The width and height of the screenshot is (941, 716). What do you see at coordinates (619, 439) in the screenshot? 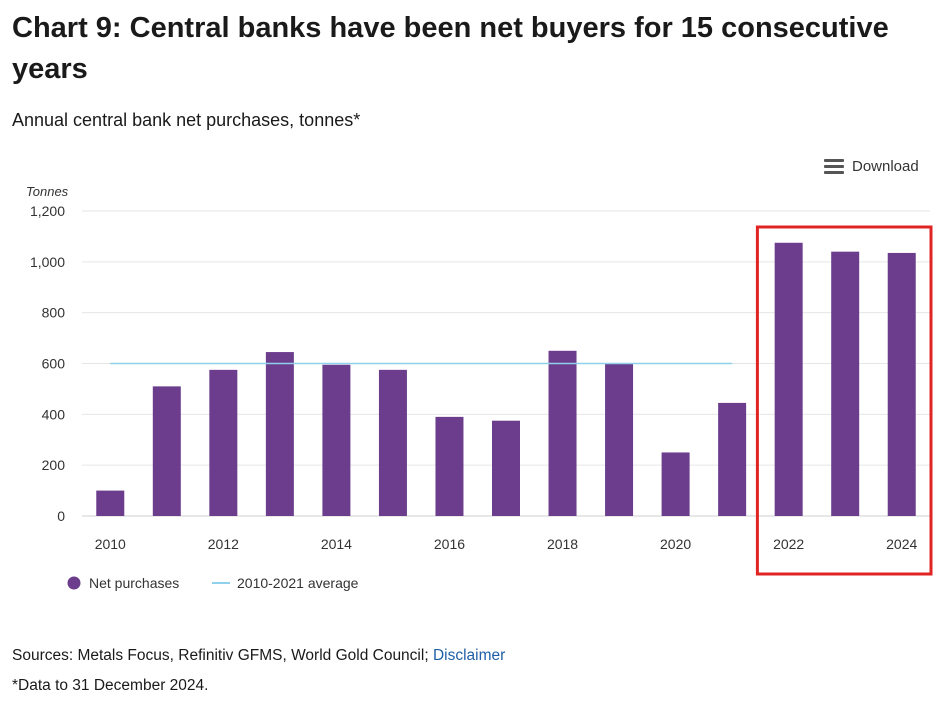
I see `bar-2019` at bounding box center [619, 439].